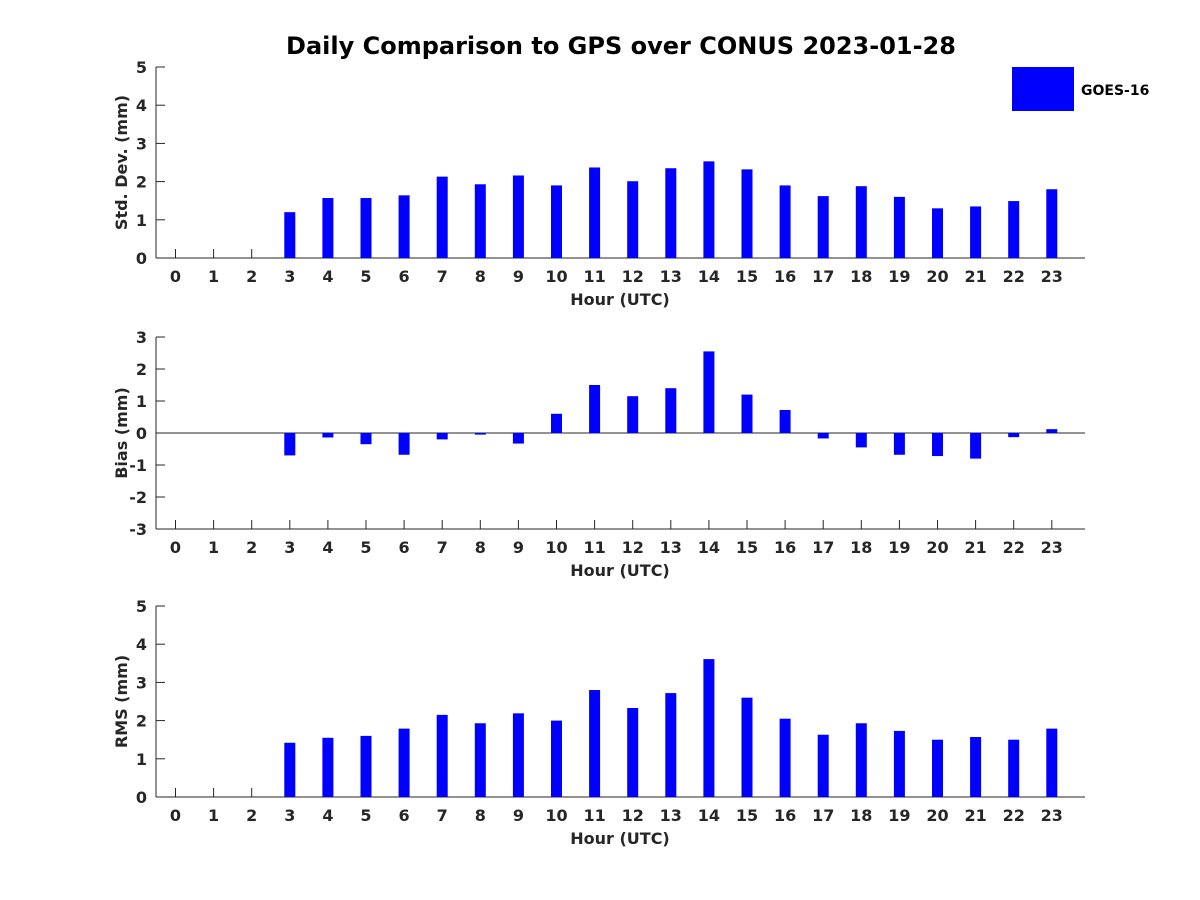 The image size is (1200, 900). What do you see at coordinates (594, 815) in the screenshot?
I see `x-tick-label: 11` at bounding box center [594, 815].